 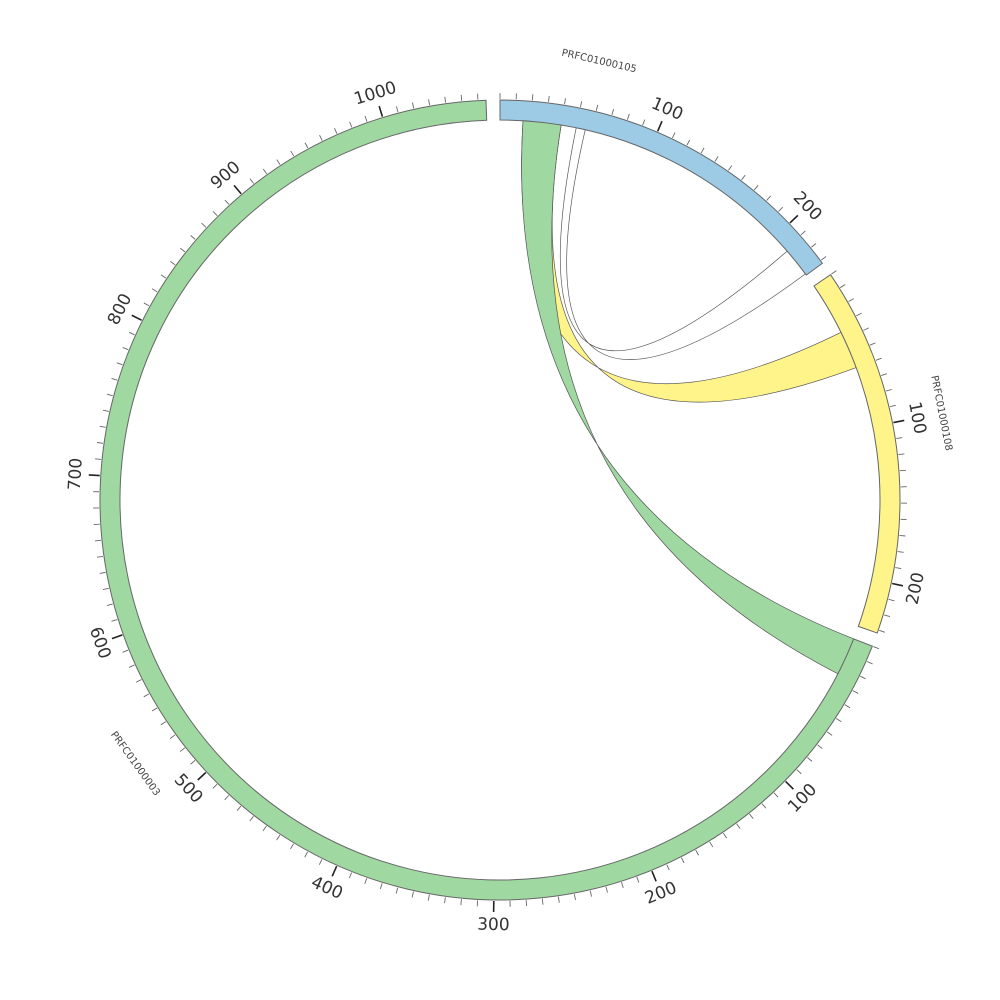 I want to click on seg-003-tick-label-900: 900, so click(x=226, y=175).